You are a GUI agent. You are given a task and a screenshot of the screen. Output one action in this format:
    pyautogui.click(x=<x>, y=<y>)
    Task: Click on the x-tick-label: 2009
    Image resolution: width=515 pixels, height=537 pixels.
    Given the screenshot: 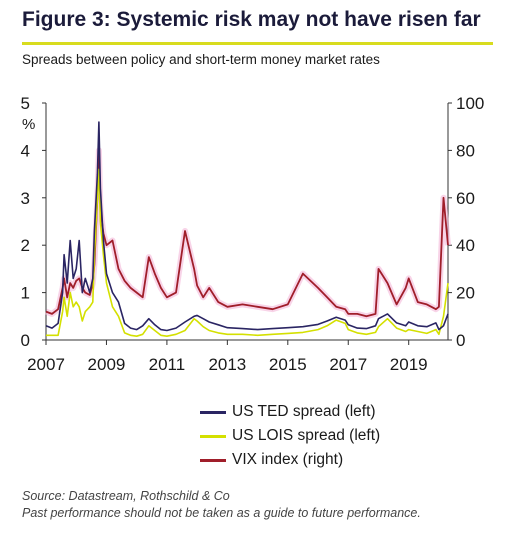 What is the action you would take?
    pyautogui.click(x=107, y=364)
    